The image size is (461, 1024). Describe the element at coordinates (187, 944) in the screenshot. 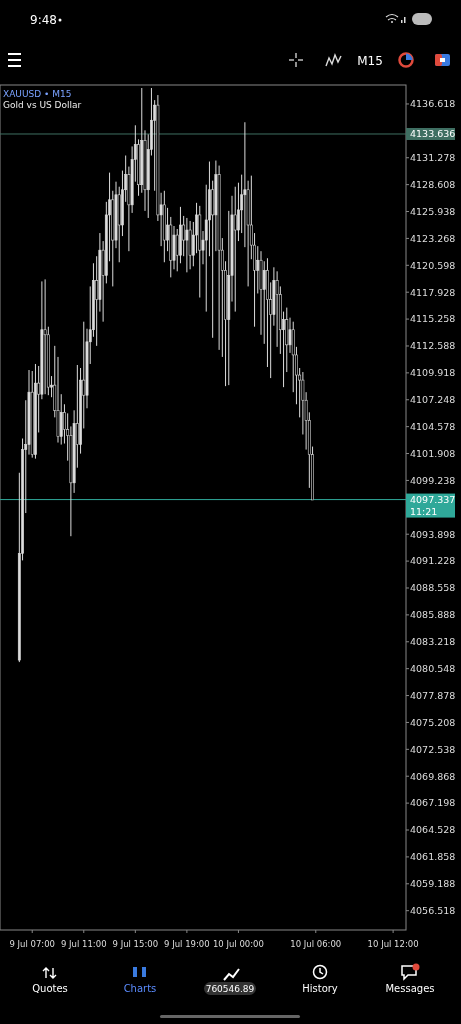

I see `x-tick-label: 9 Jul 19:00` at that location.